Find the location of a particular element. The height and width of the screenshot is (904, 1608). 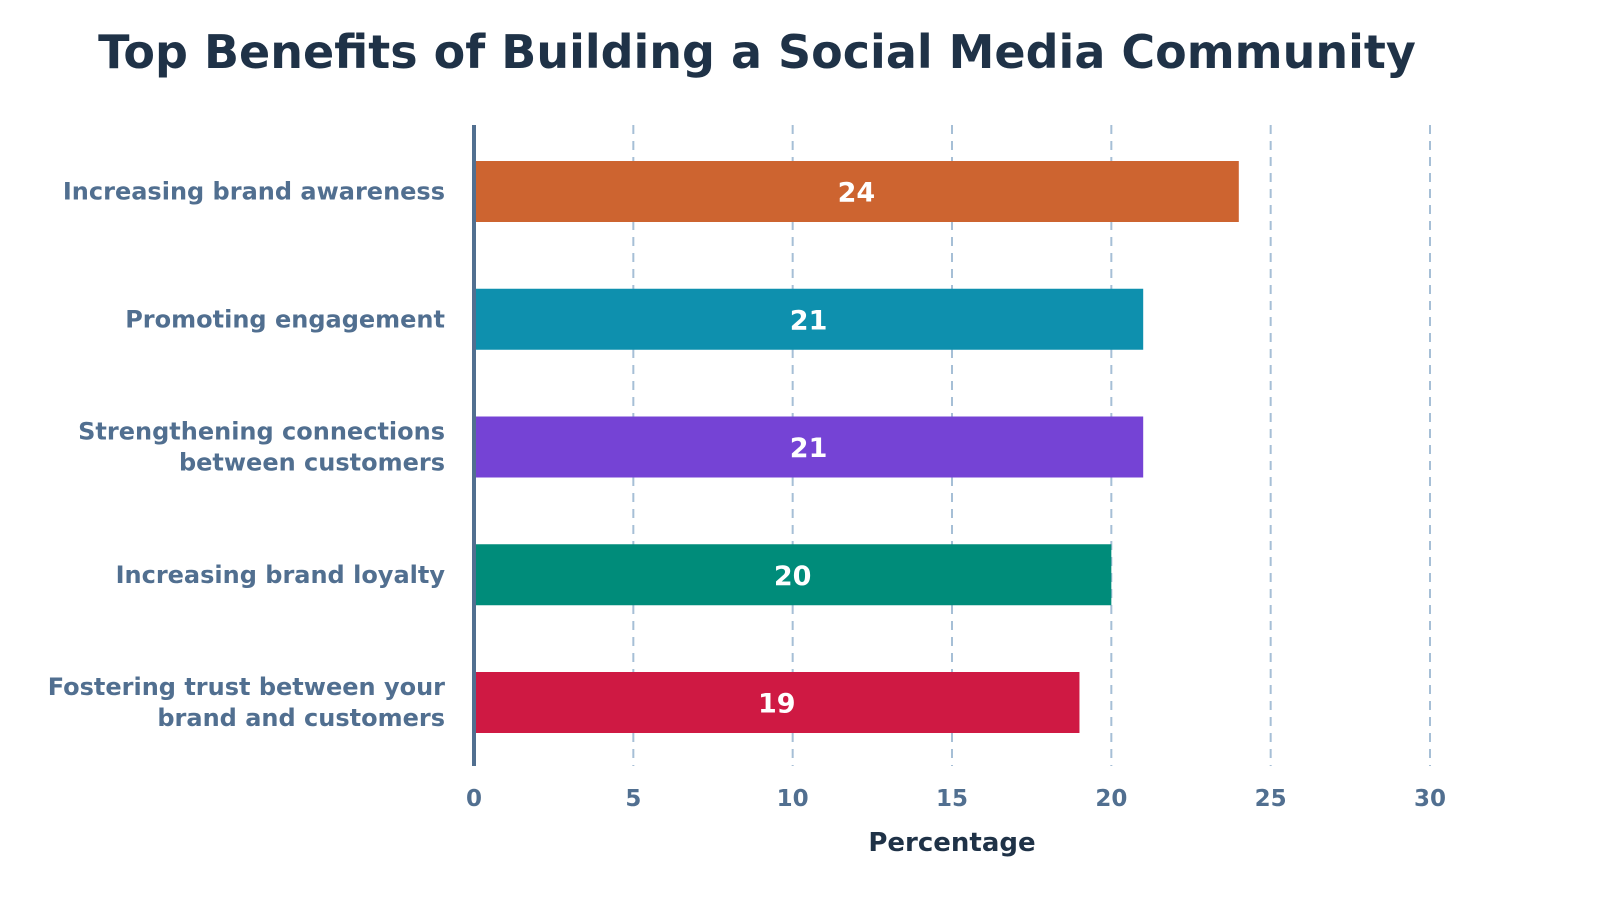

x-tick-label: 15 is located at coordinates (952, 799).